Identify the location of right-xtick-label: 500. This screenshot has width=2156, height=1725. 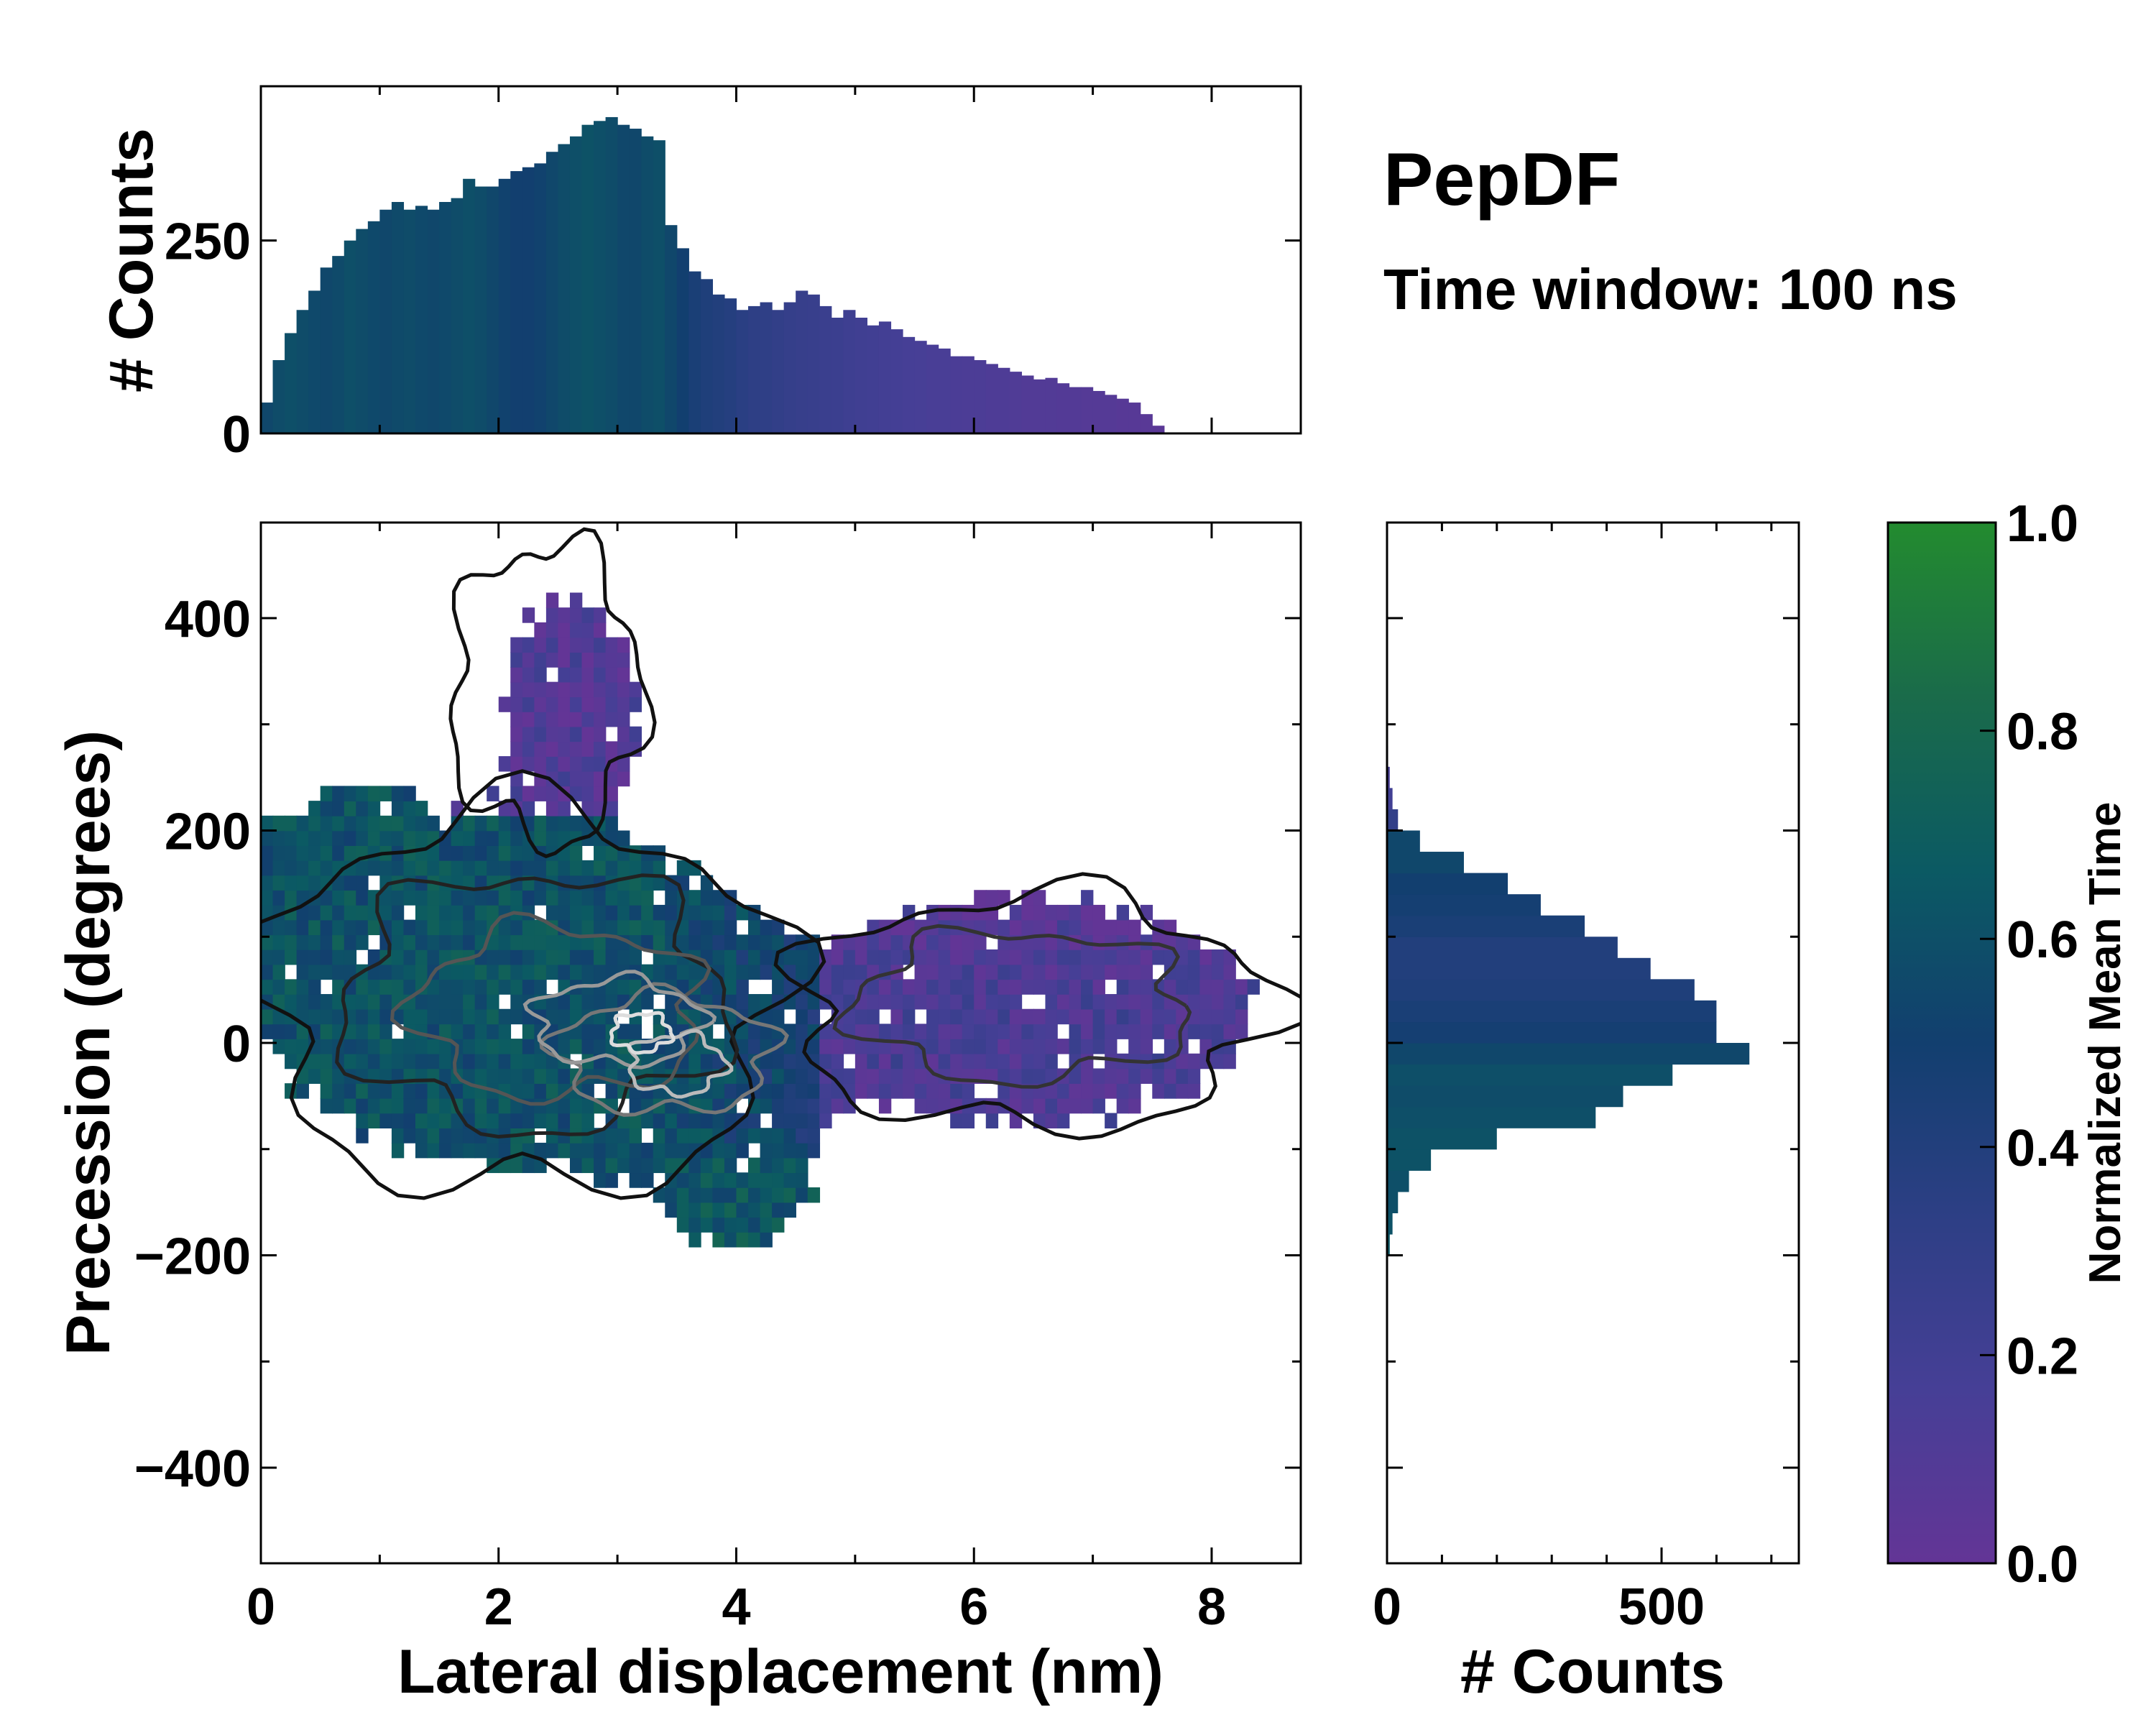
(1661, 1607).